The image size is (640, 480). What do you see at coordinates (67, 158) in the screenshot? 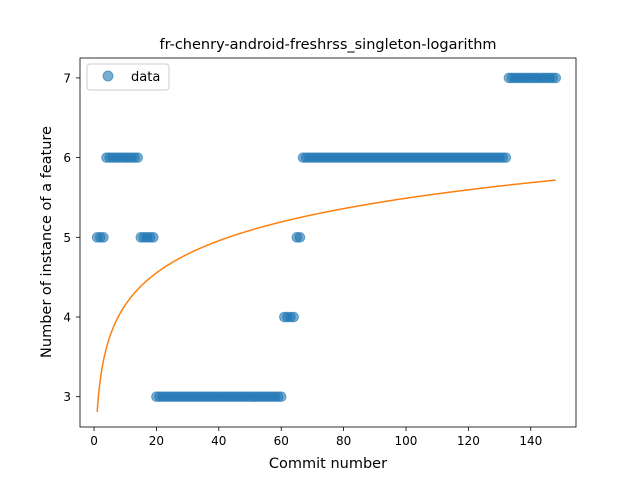
I see `y-tick-label: 6` at bounding box center [67, 158].